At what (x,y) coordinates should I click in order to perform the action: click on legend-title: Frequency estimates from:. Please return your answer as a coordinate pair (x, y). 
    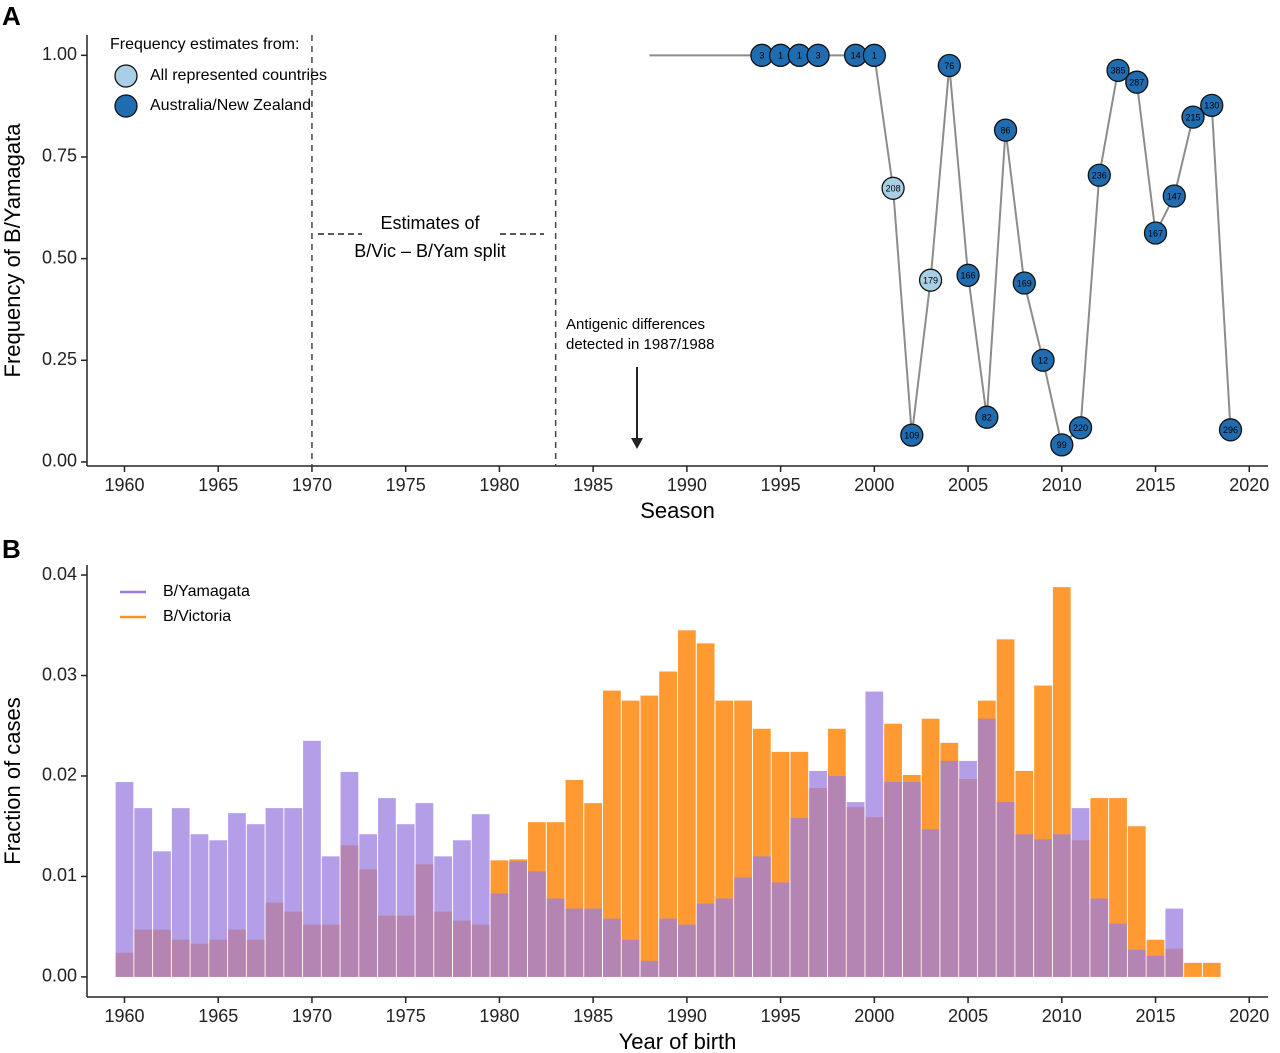
    Looking at the image, I should click on (204, 44).